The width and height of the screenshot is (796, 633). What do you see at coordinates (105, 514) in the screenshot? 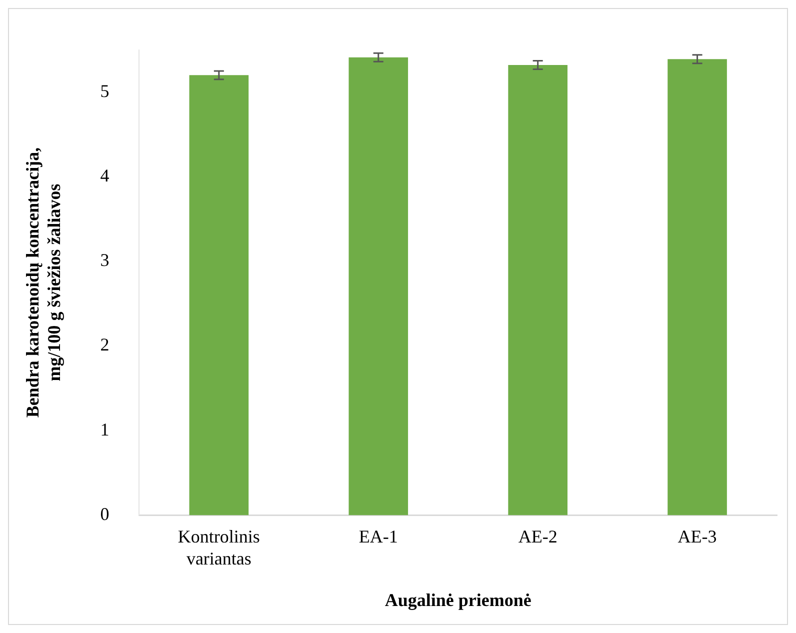
I see `y-tick-label: 0` at bounding box center [105, 514].